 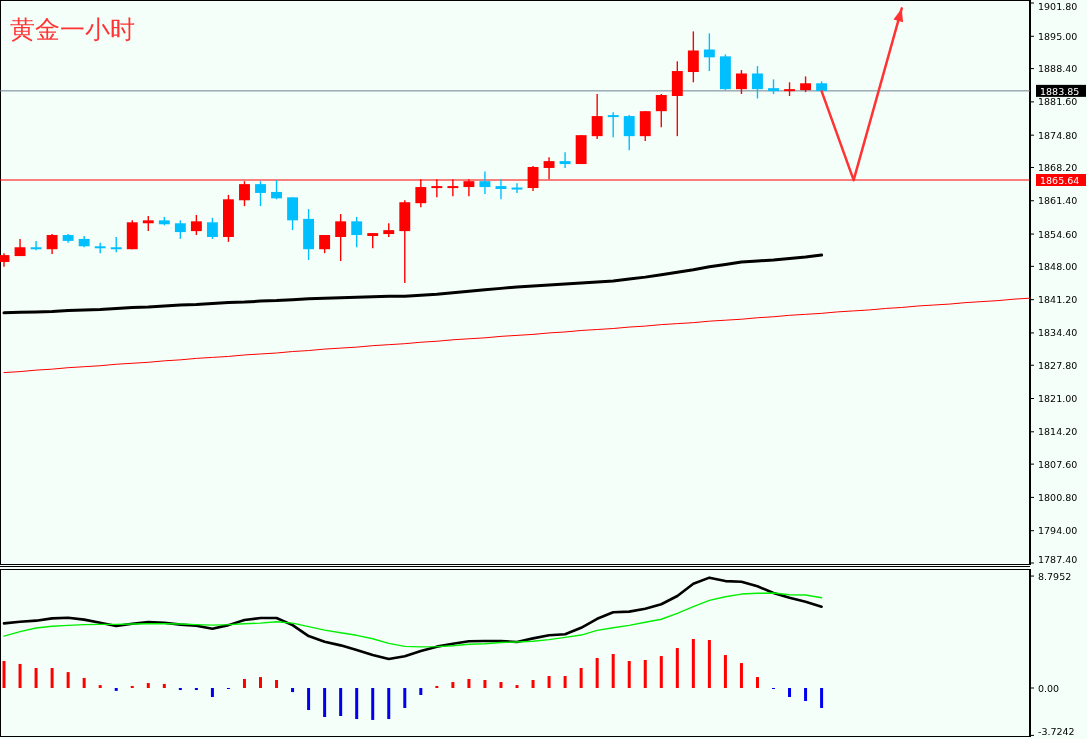 What do you see at coordinates (1058, 365) in the screenshot?
I see `y-tick-label: 1827.80` at bounding box center [1058, 365].